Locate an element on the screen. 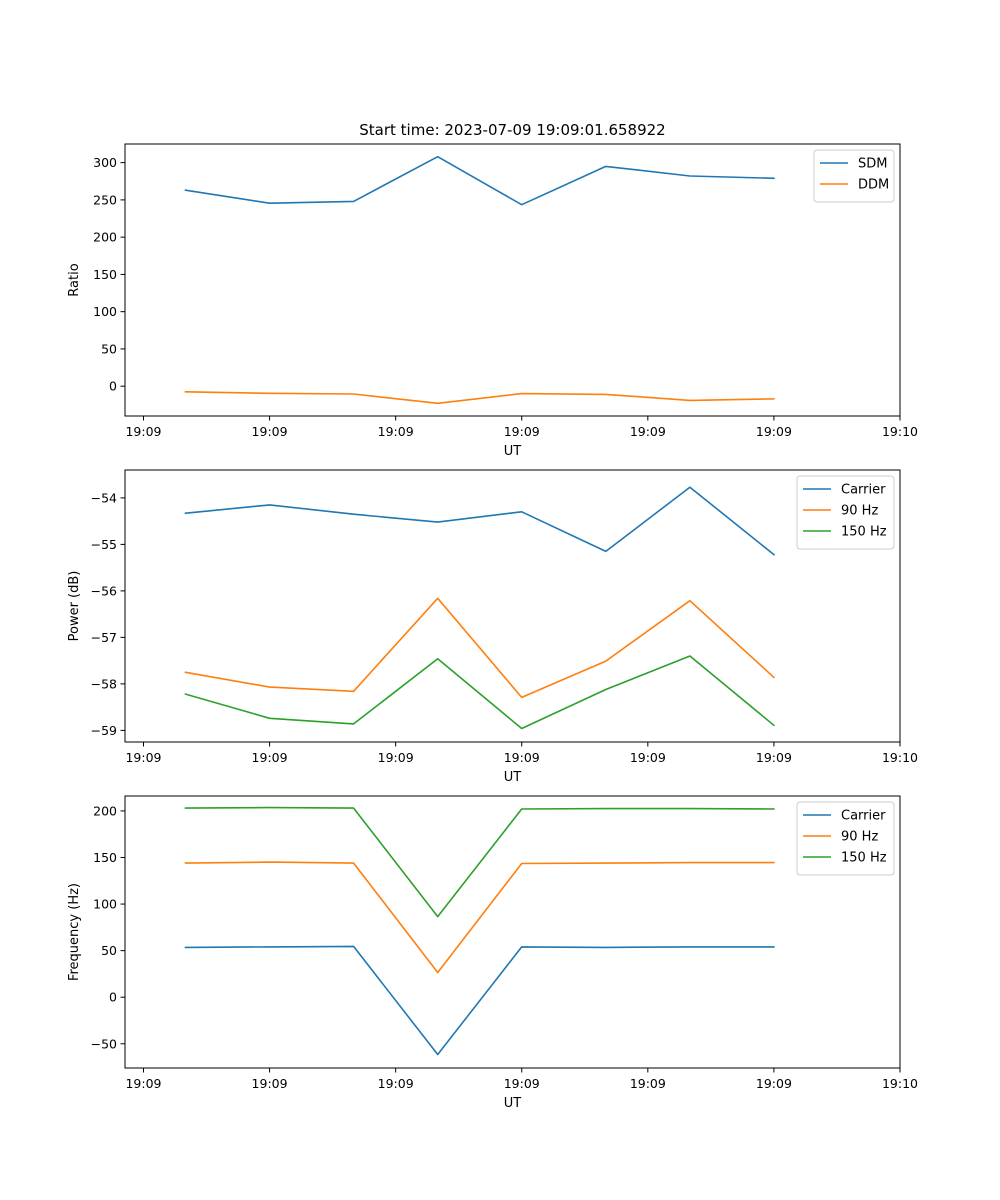 Image resolution: width=1000 pixels, height=1200 pixels. chart-title: Start time: 2023-07-09 19:09:01.658922 is located at coordinates (512, 130).